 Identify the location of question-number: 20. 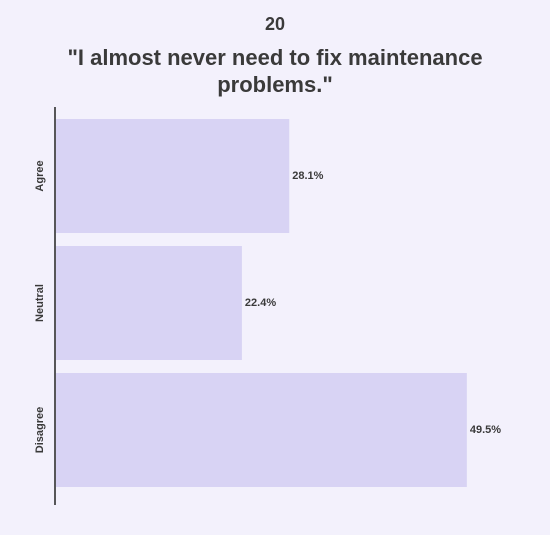
(275, 24).